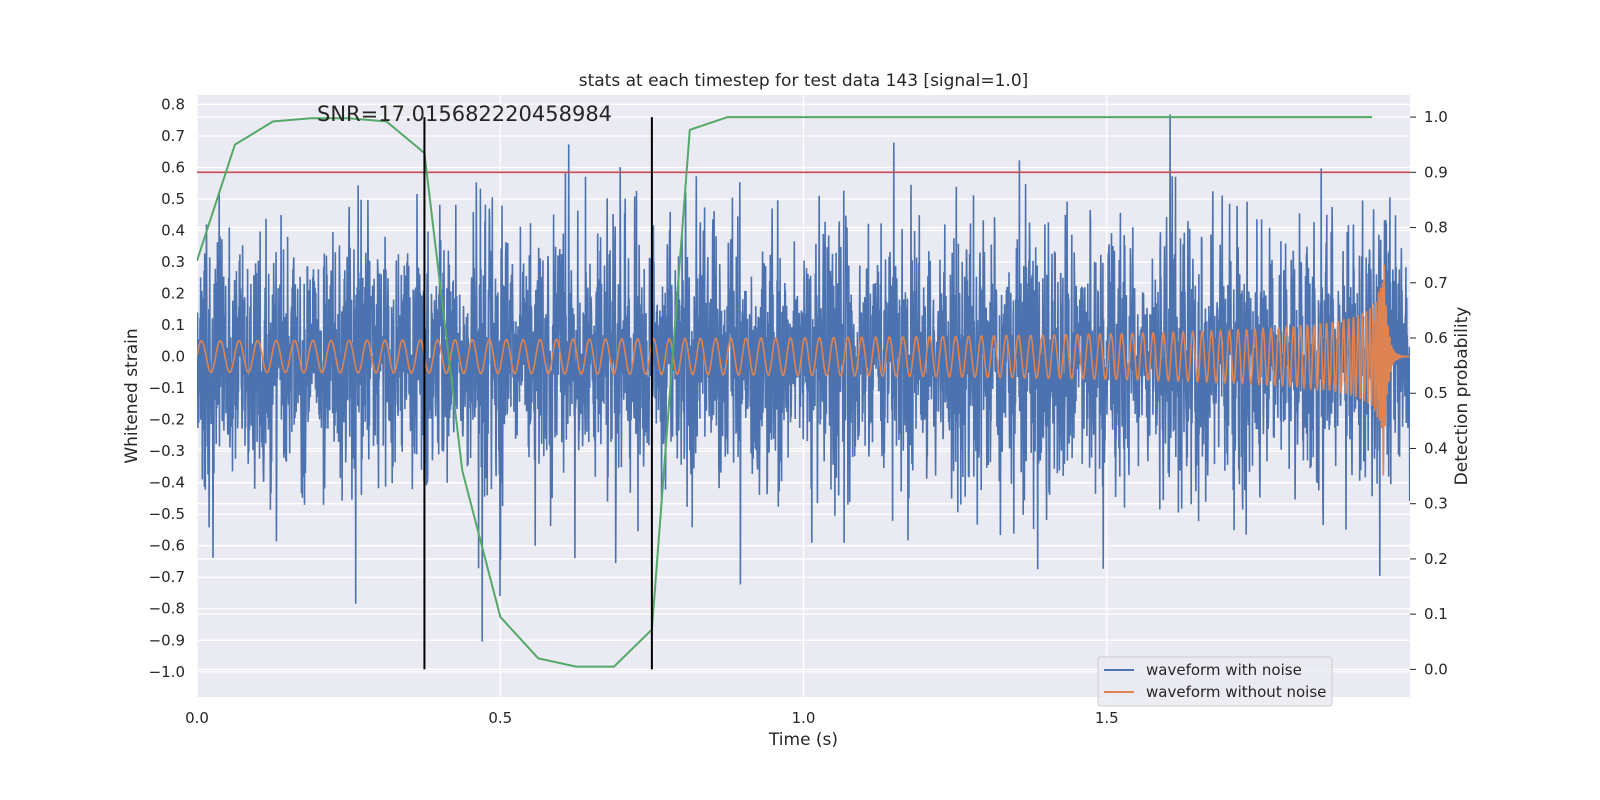 This screenshot has width=1600, height=800. Describe the element at coordinates (1436, 393) in the screenshot. I see `y2-tick-label: 0.5` at that location.